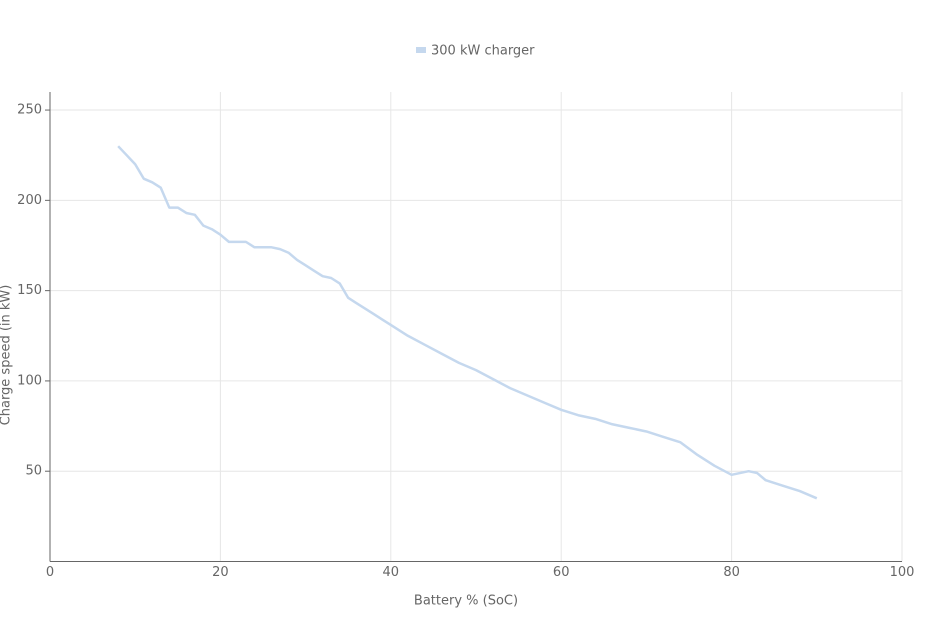 This screenshot has height=626, width=941. What do you see at coordinates (483, 51) in the screenshot?
I see `legend-label: 300 kW charger` at bounding box center [483, 51].